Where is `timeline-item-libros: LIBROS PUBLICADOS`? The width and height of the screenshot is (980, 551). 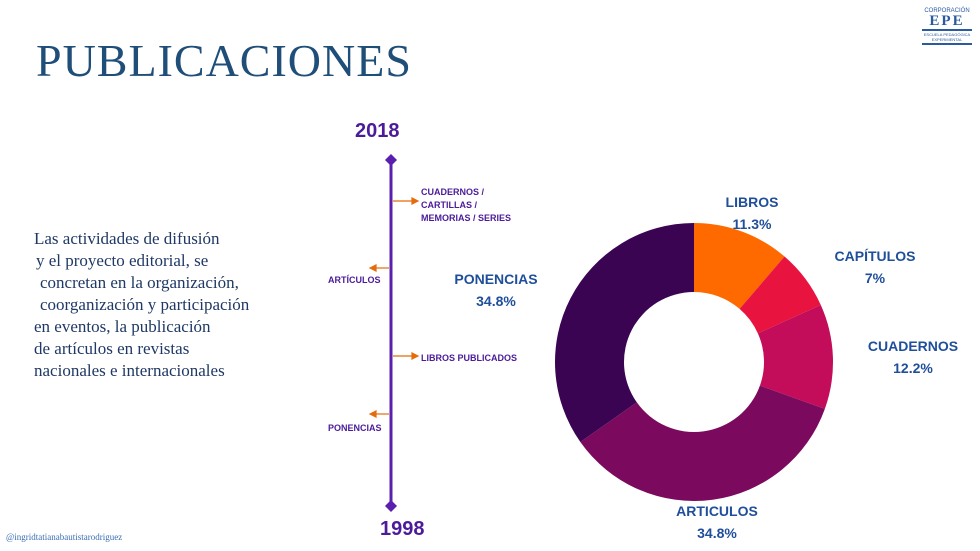 timeline-item-libros: LIBROS PUBLICADOS is located at coordinates (469, 358).